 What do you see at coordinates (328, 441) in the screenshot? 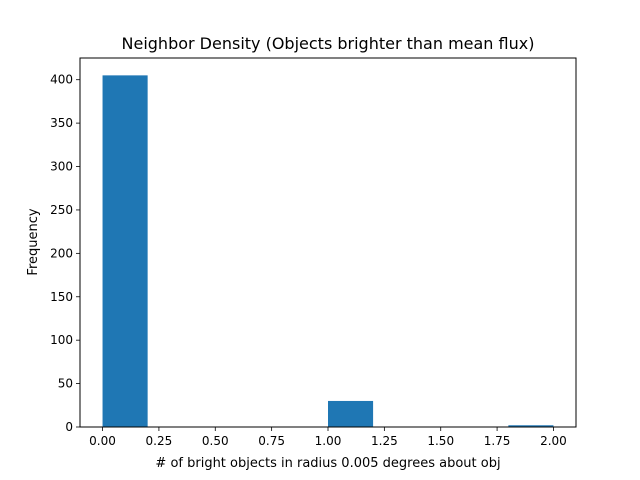
I see `x-tick-label: 1.00` at bounding box center [328, 441].